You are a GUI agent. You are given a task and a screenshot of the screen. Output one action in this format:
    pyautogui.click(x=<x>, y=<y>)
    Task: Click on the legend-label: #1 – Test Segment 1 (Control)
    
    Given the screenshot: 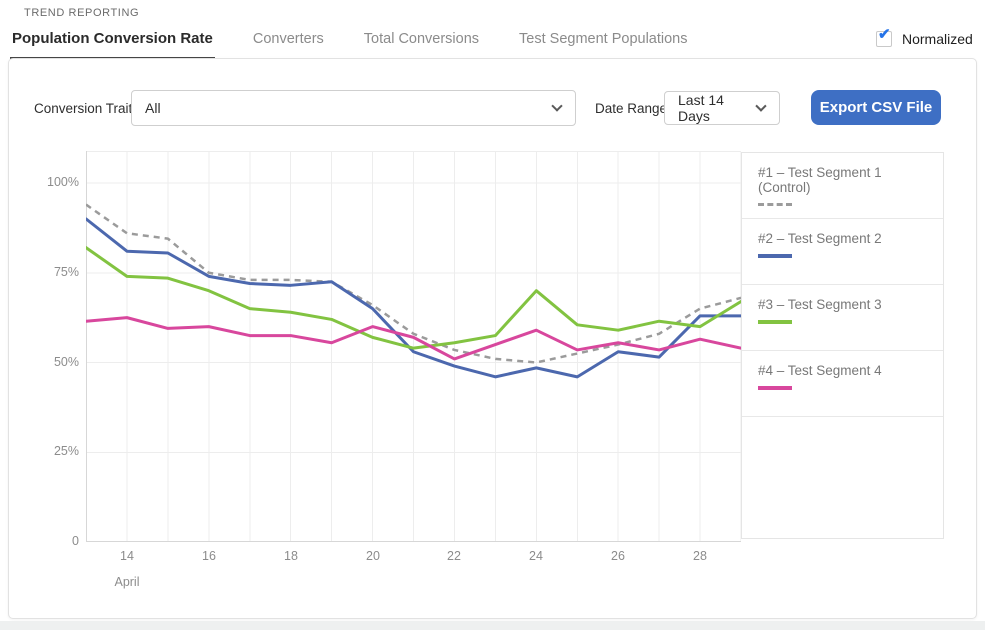 What is the action you would take?
    pyautogui.click(x=820, y=180)
    